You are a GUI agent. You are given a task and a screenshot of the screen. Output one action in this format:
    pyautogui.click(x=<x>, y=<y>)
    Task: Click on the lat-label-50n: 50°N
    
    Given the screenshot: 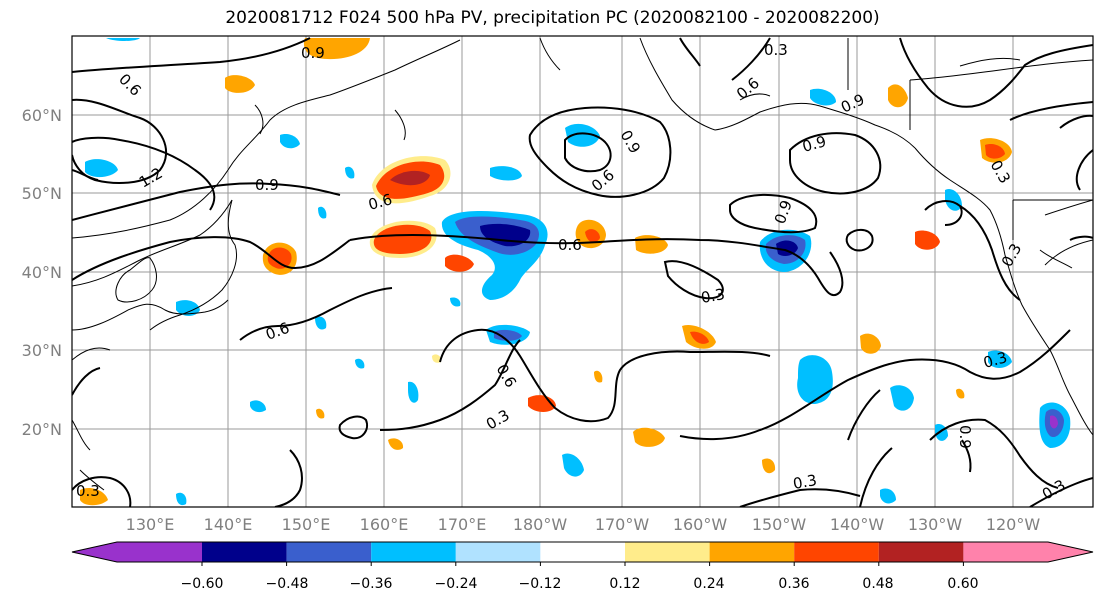 What is the action you would take?
    pyautogui.click(x=42, y=193)
    